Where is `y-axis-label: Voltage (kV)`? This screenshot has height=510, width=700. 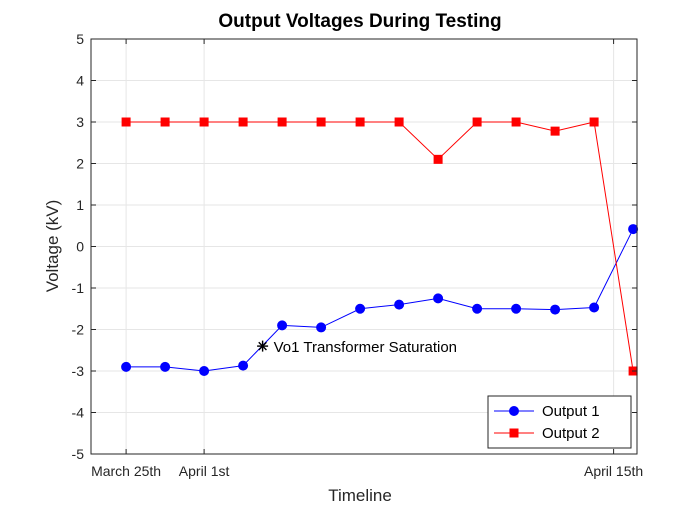 y-axis-label: Voltage (kV) is located at coordinates (52, 246).